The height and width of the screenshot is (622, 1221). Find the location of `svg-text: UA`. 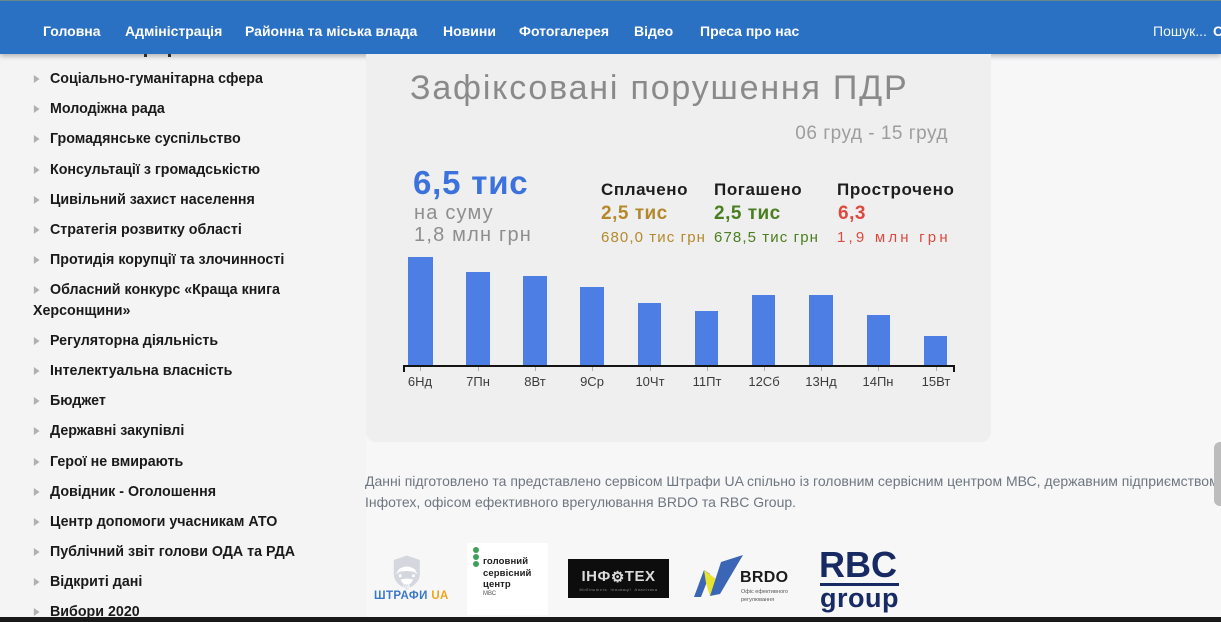

svg-text: UA is located at coordinates (407, 588).